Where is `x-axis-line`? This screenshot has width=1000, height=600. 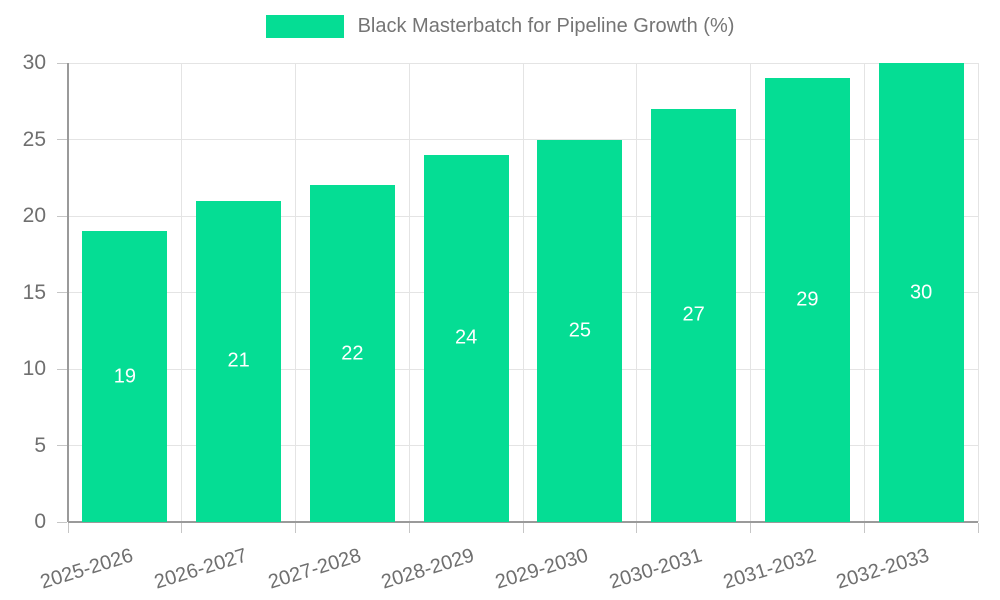
x-axis-line is located at coordinates (523, 522).